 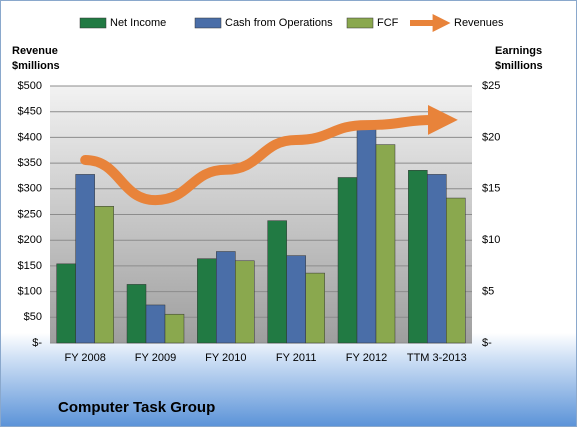 I want to click on y2-tick-label: $25, so click(x=491, y=86).